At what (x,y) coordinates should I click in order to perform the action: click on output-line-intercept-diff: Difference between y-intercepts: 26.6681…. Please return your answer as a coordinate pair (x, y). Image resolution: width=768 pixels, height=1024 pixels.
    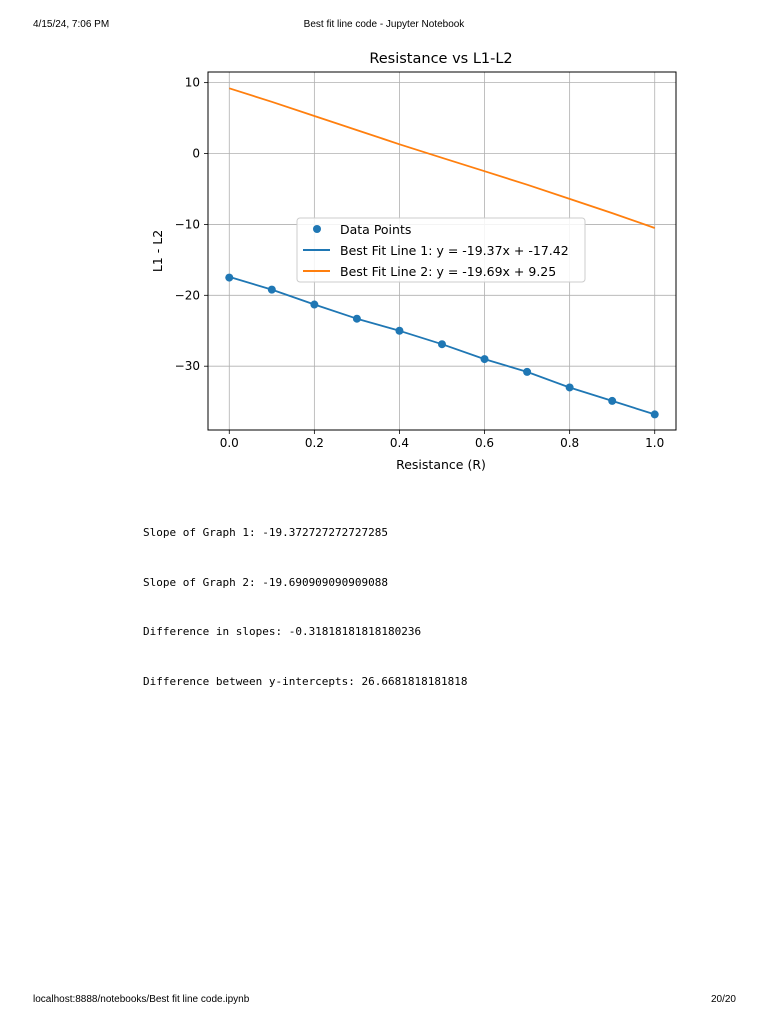
    Looking at the image, I should click on (305, 681).